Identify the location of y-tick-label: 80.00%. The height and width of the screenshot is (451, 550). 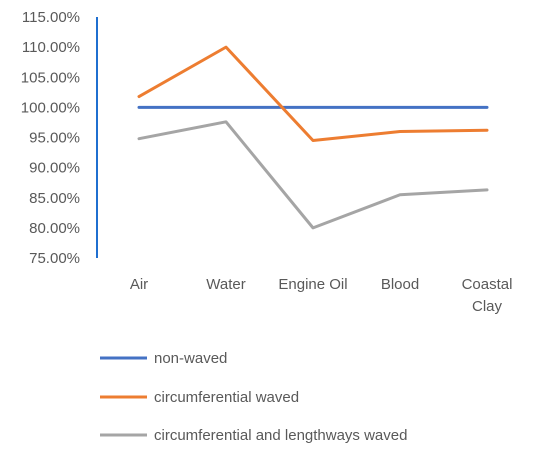
(54, 228).